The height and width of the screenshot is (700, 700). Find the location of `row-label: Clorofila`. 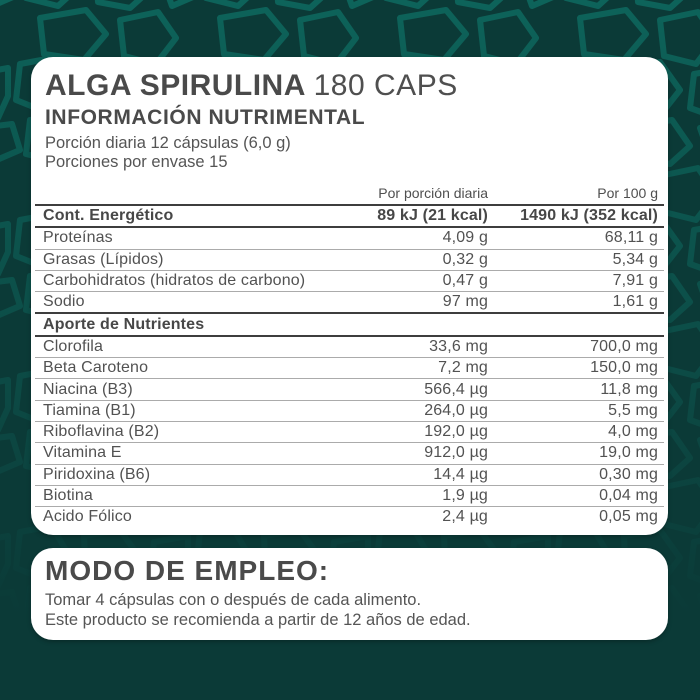

row-label: Clorofila is located at coordinates (73, 346).